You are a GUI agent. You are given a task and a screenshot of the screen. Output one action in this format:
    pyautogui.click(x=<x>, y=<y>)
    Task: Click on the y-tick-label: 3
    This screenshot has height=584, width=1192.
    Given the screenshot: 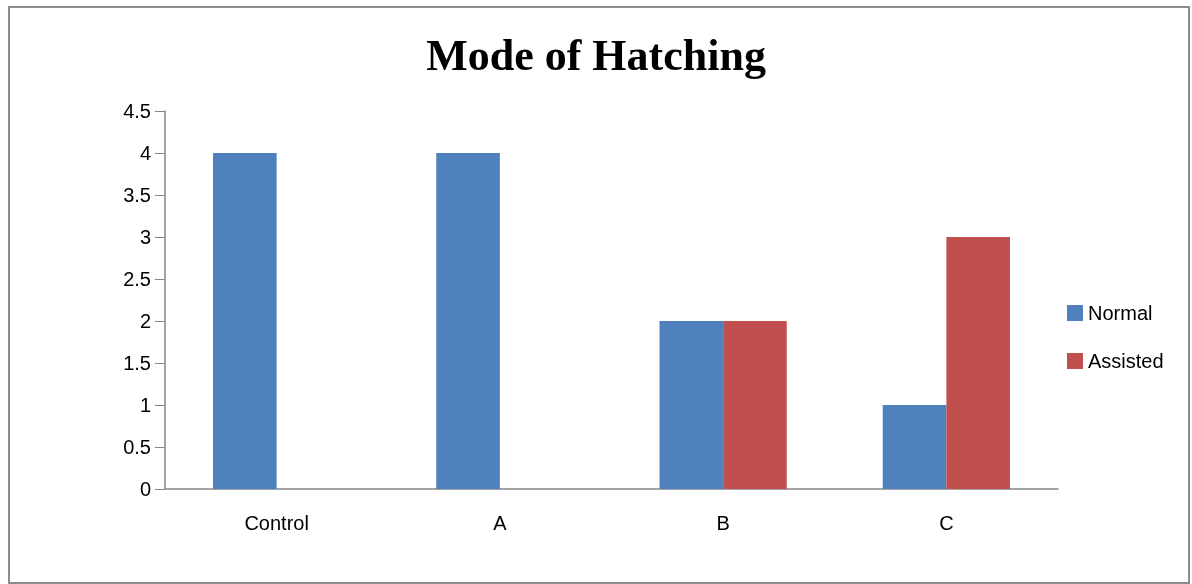 What is the action you would take?
    pyautogui.click(x=145, y=237)
    